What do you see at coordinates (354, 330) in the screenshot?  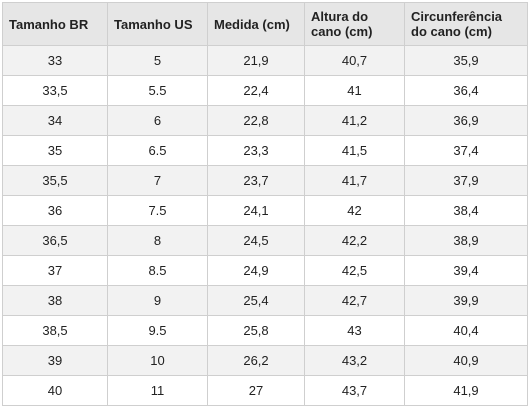 I see `table-cell: 43` at bounding box center [354, 330].